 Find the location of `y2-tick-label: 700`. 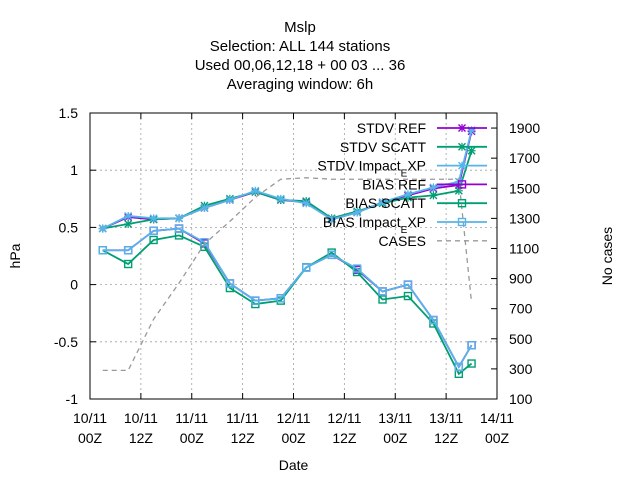

y2-tick-label: 700 is located at coordinates (521, 309).